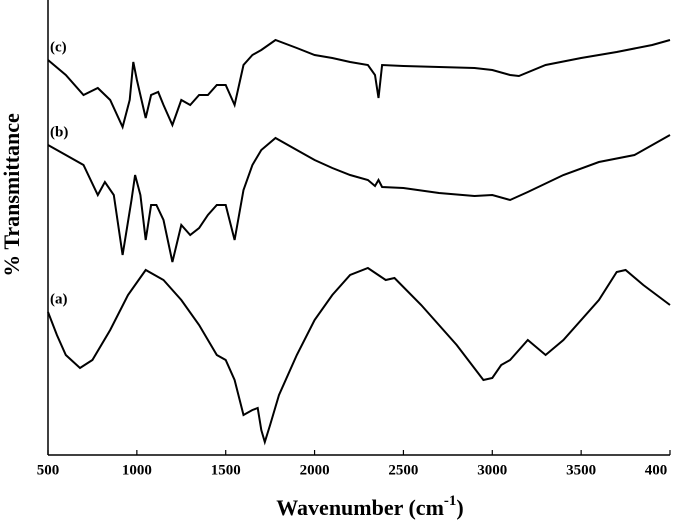 This screenshot has height=527, width=685. Describe the element at coordinates (656, 470) in the screenshot. I see `x-tick-label: 400` at that location.